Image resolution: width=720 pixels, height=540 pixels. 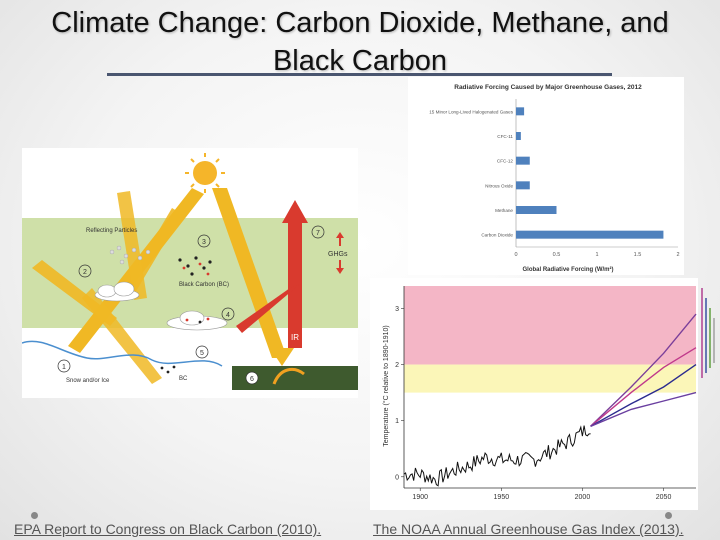 I want to click on black-carbon-particles-cluster, so click(x=195, y=266).